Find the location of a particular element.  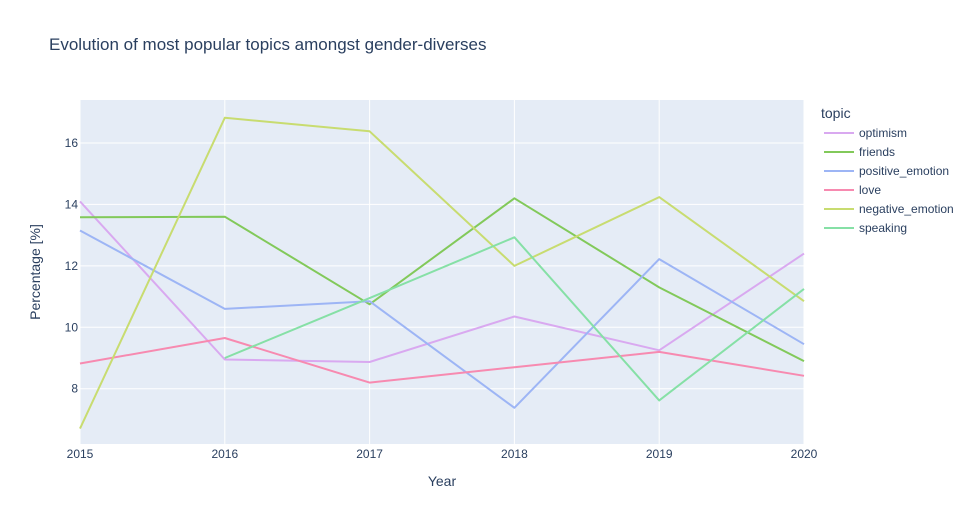

x-tick-label: 2017 is located at coordinates (369, 454).